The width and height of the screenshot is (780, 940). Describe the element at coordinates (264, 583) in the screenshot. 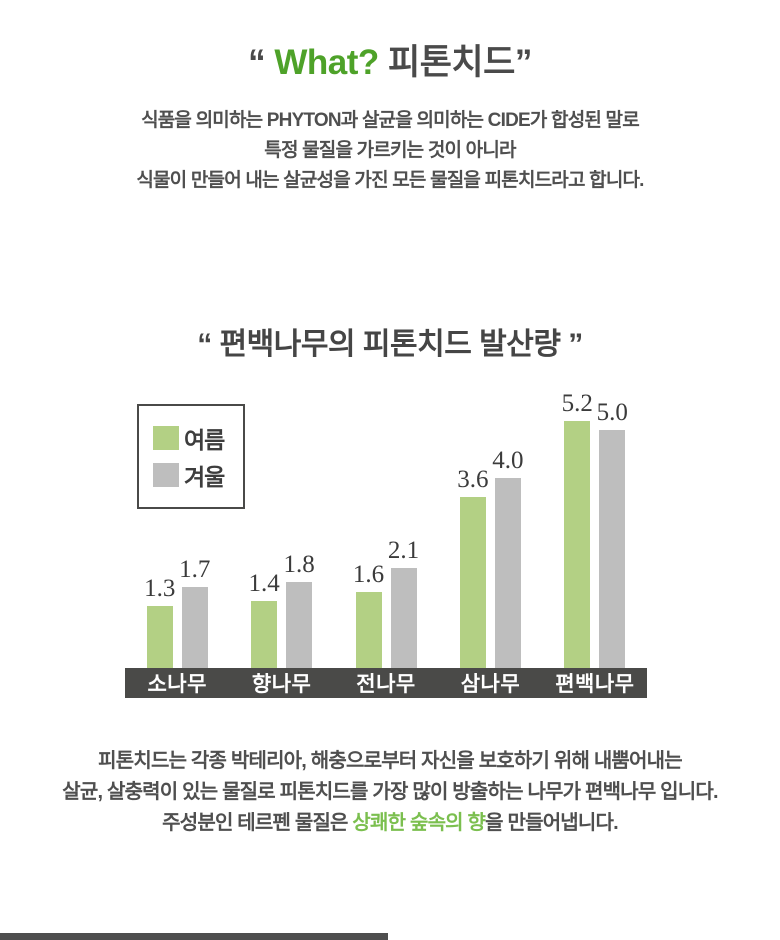

I see `bar-value-label: 1.4` at that location.